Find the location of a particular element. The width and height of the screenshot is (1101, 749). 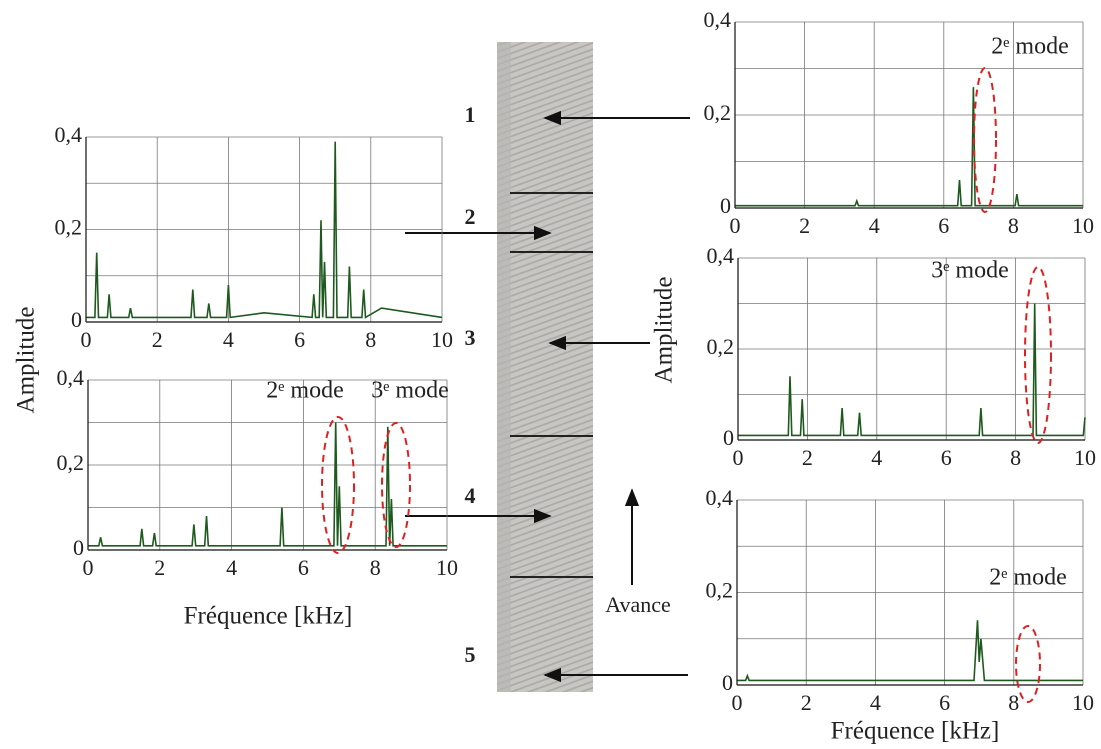

section-label: 1 is located at coordinates (470, 114).